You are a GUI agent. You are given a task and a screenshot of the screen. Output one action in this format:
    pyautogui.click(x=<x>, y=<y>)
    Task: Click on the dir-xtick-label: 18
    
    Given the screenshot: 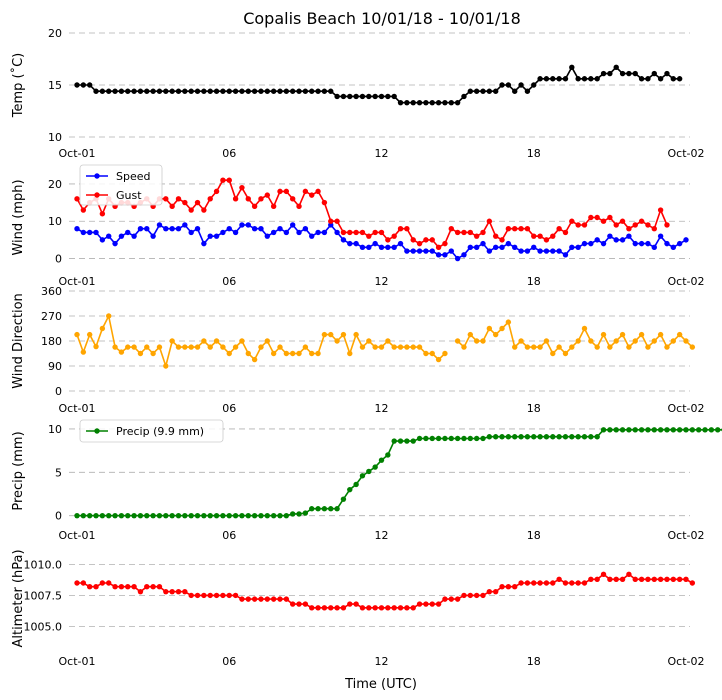 What is the action you would take?
    pyautogui.click(x=534, y=408)
    